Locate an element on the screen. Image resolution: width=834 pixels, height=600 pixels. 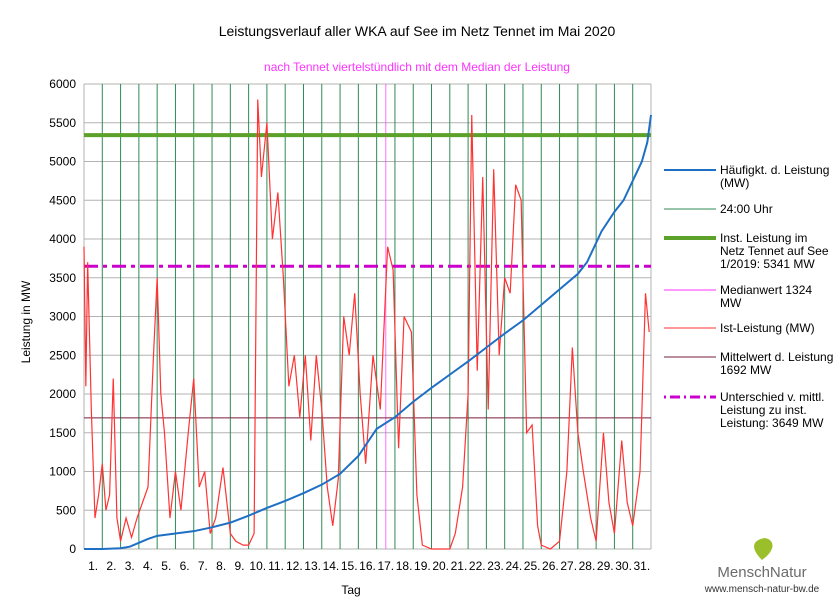
x-tick-label: 7. is located at coordinates (203, 566).